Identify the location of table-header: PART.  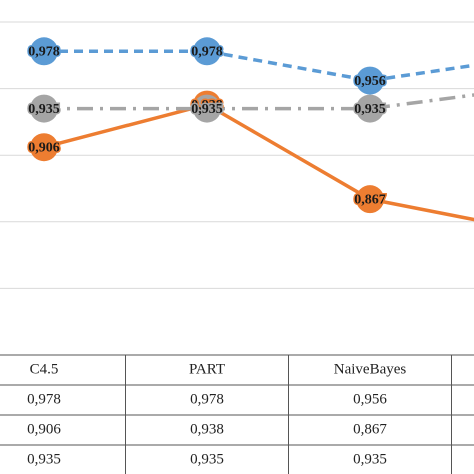
(207, 369).